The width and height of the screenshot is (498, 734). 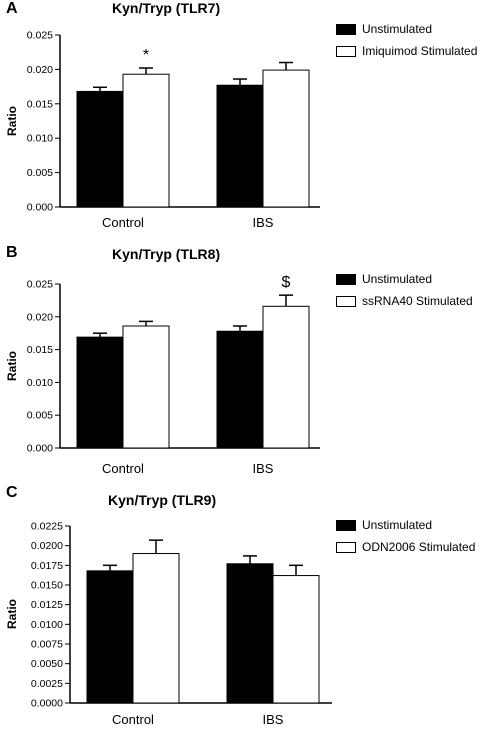 I want to click on y-tick-label: 0.0000, so click(x=47, y=704).